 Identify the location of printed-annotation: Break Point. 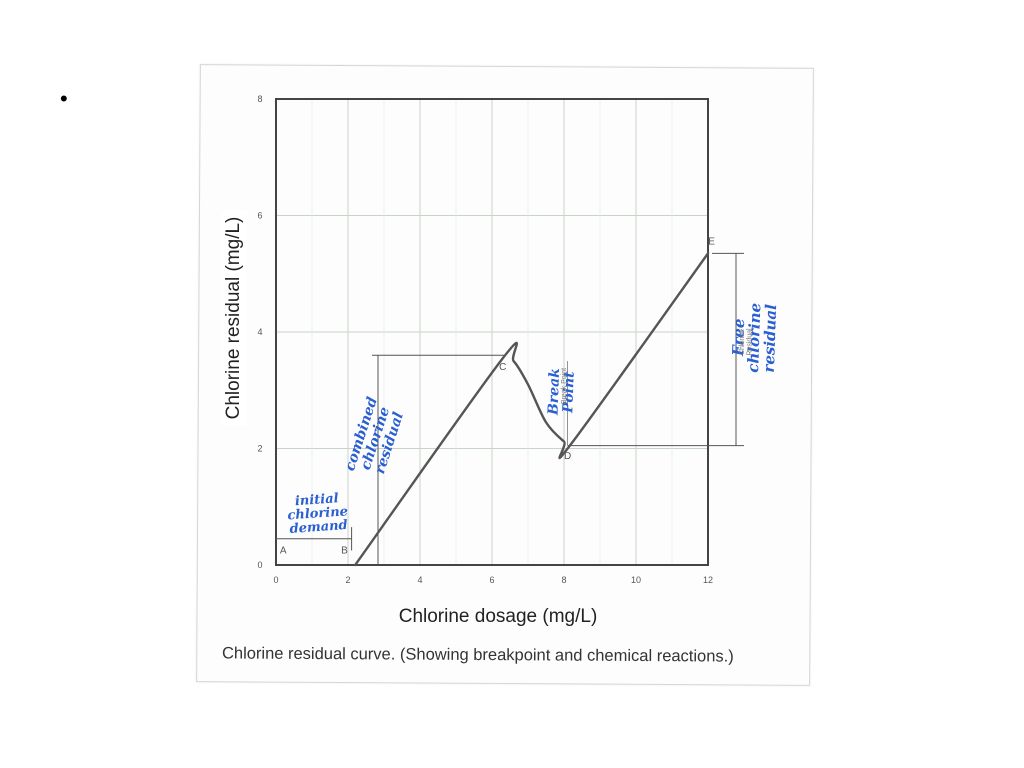
(564, 386).